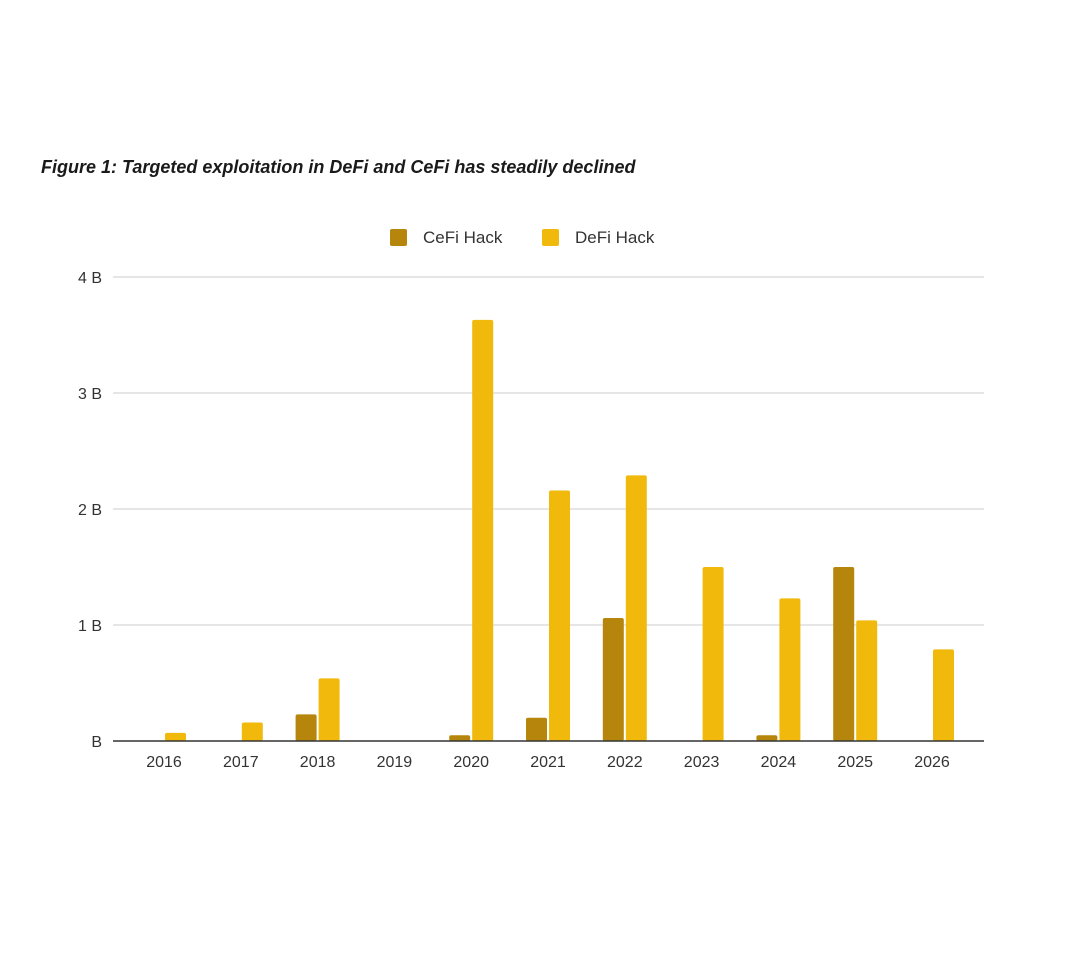 The height and width of the screenshot is (978, 1078). What do you see at coordinates (702, 762) in the screenshot?
I see `x-tick-label: 2023` at bounding box center [702, 762].